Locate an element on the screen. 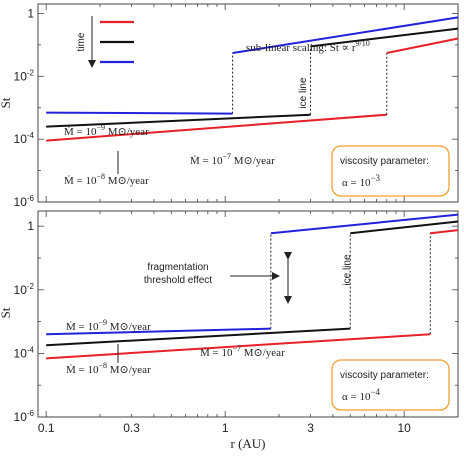 The height and width of the screenshot is (462, 464). bottom-viscosity-label: viscosity parameter: is located at coordinates (384, 375).